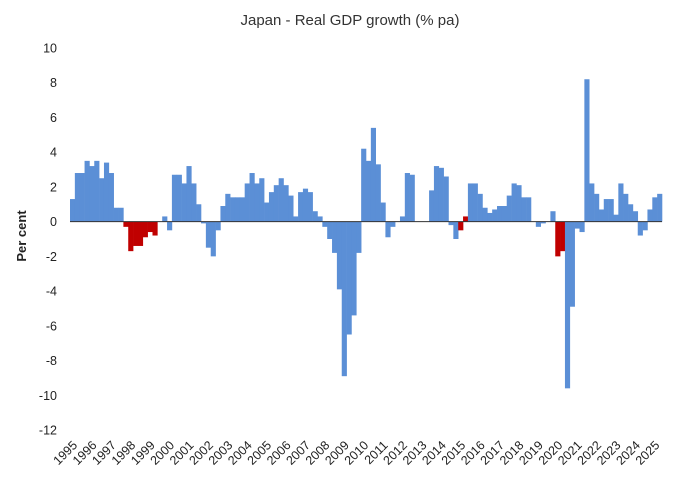 This screenshot has height=482, width=700. I want to click on y-tick-label: 6, so click(53, 118).